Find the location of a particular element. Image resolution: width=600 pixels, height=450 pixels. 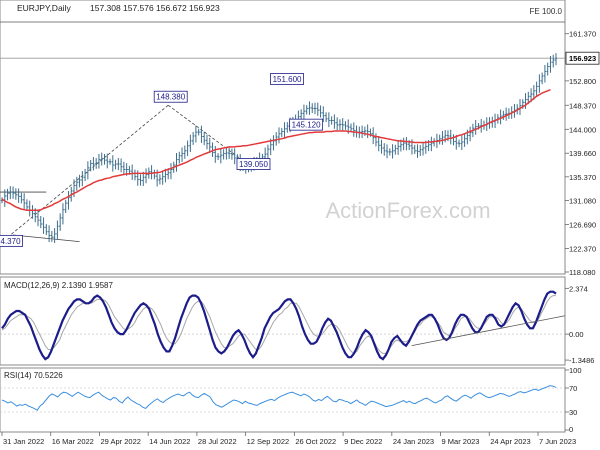

time-axis-label: 24 Jan 2023 is located at coordinates (413, 441).